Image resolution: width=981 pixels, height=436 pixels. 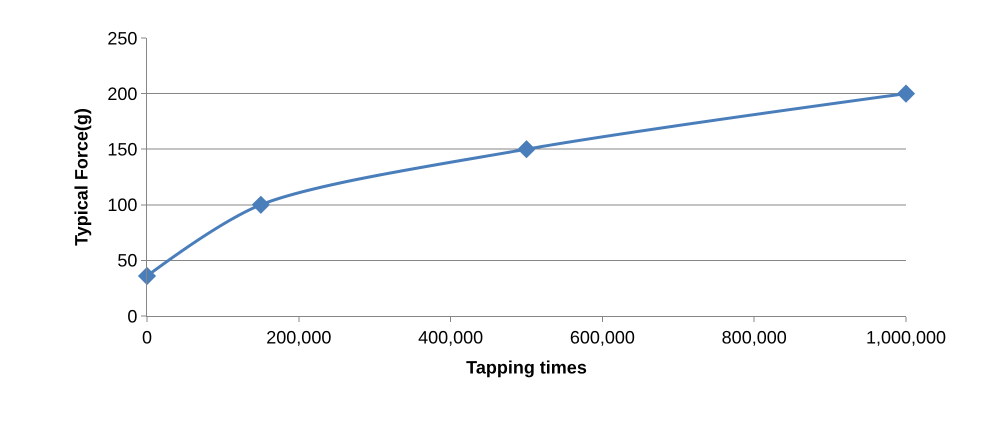 I want to click on x-tick-label: 0, so click(x=147, y=338).